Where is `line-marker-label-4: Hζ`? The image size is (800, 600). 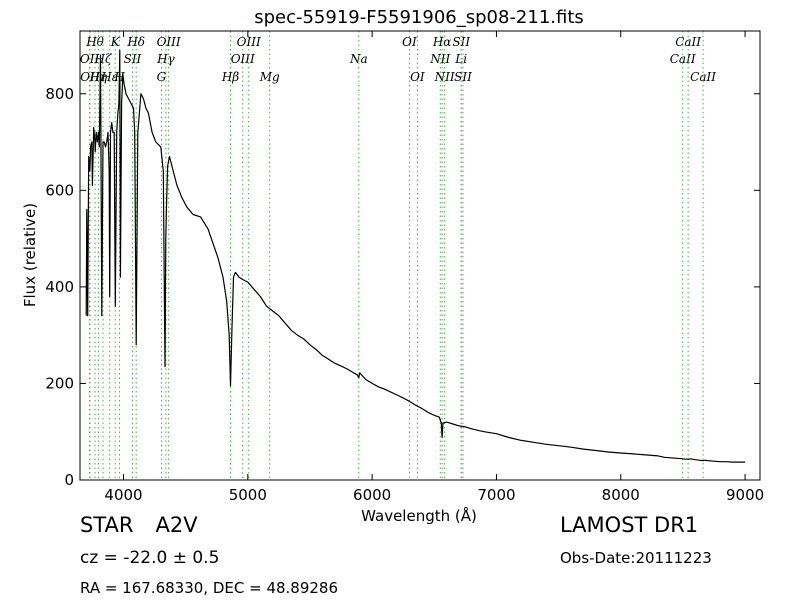
line-marker-label-4: Hζ is located at coordinates (103, 59).